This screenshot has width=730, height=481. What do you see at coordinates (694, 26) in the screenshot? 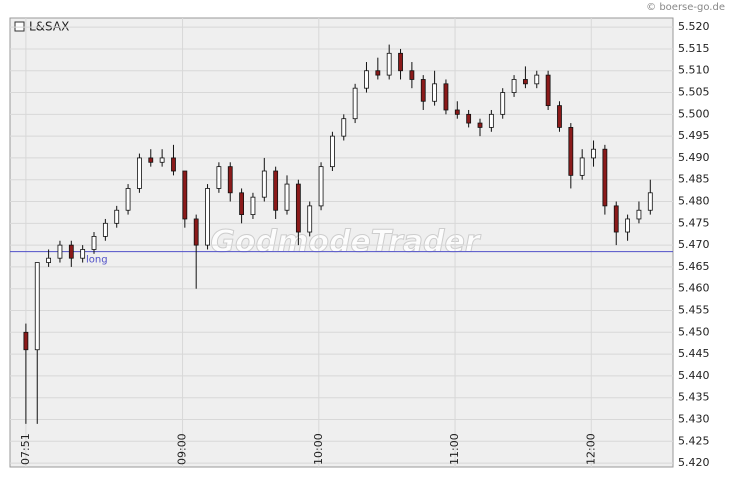
I see `y-tick-label: 5.520` at bounding box center [694, 26].